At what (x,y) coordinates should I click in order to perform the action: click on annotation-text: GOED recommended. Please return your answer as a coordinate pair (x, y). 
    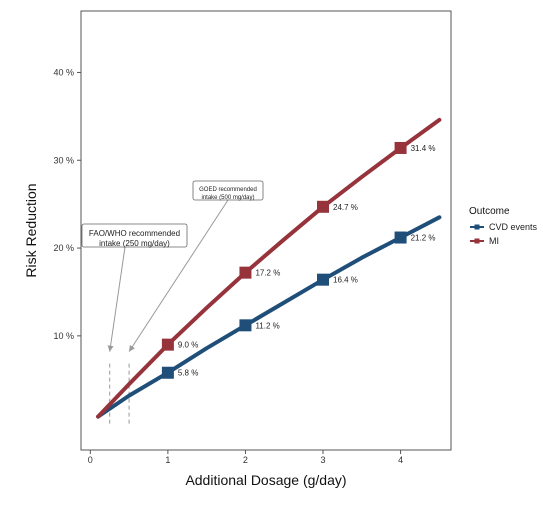
    Looking at the image, I should click on (228, 190).